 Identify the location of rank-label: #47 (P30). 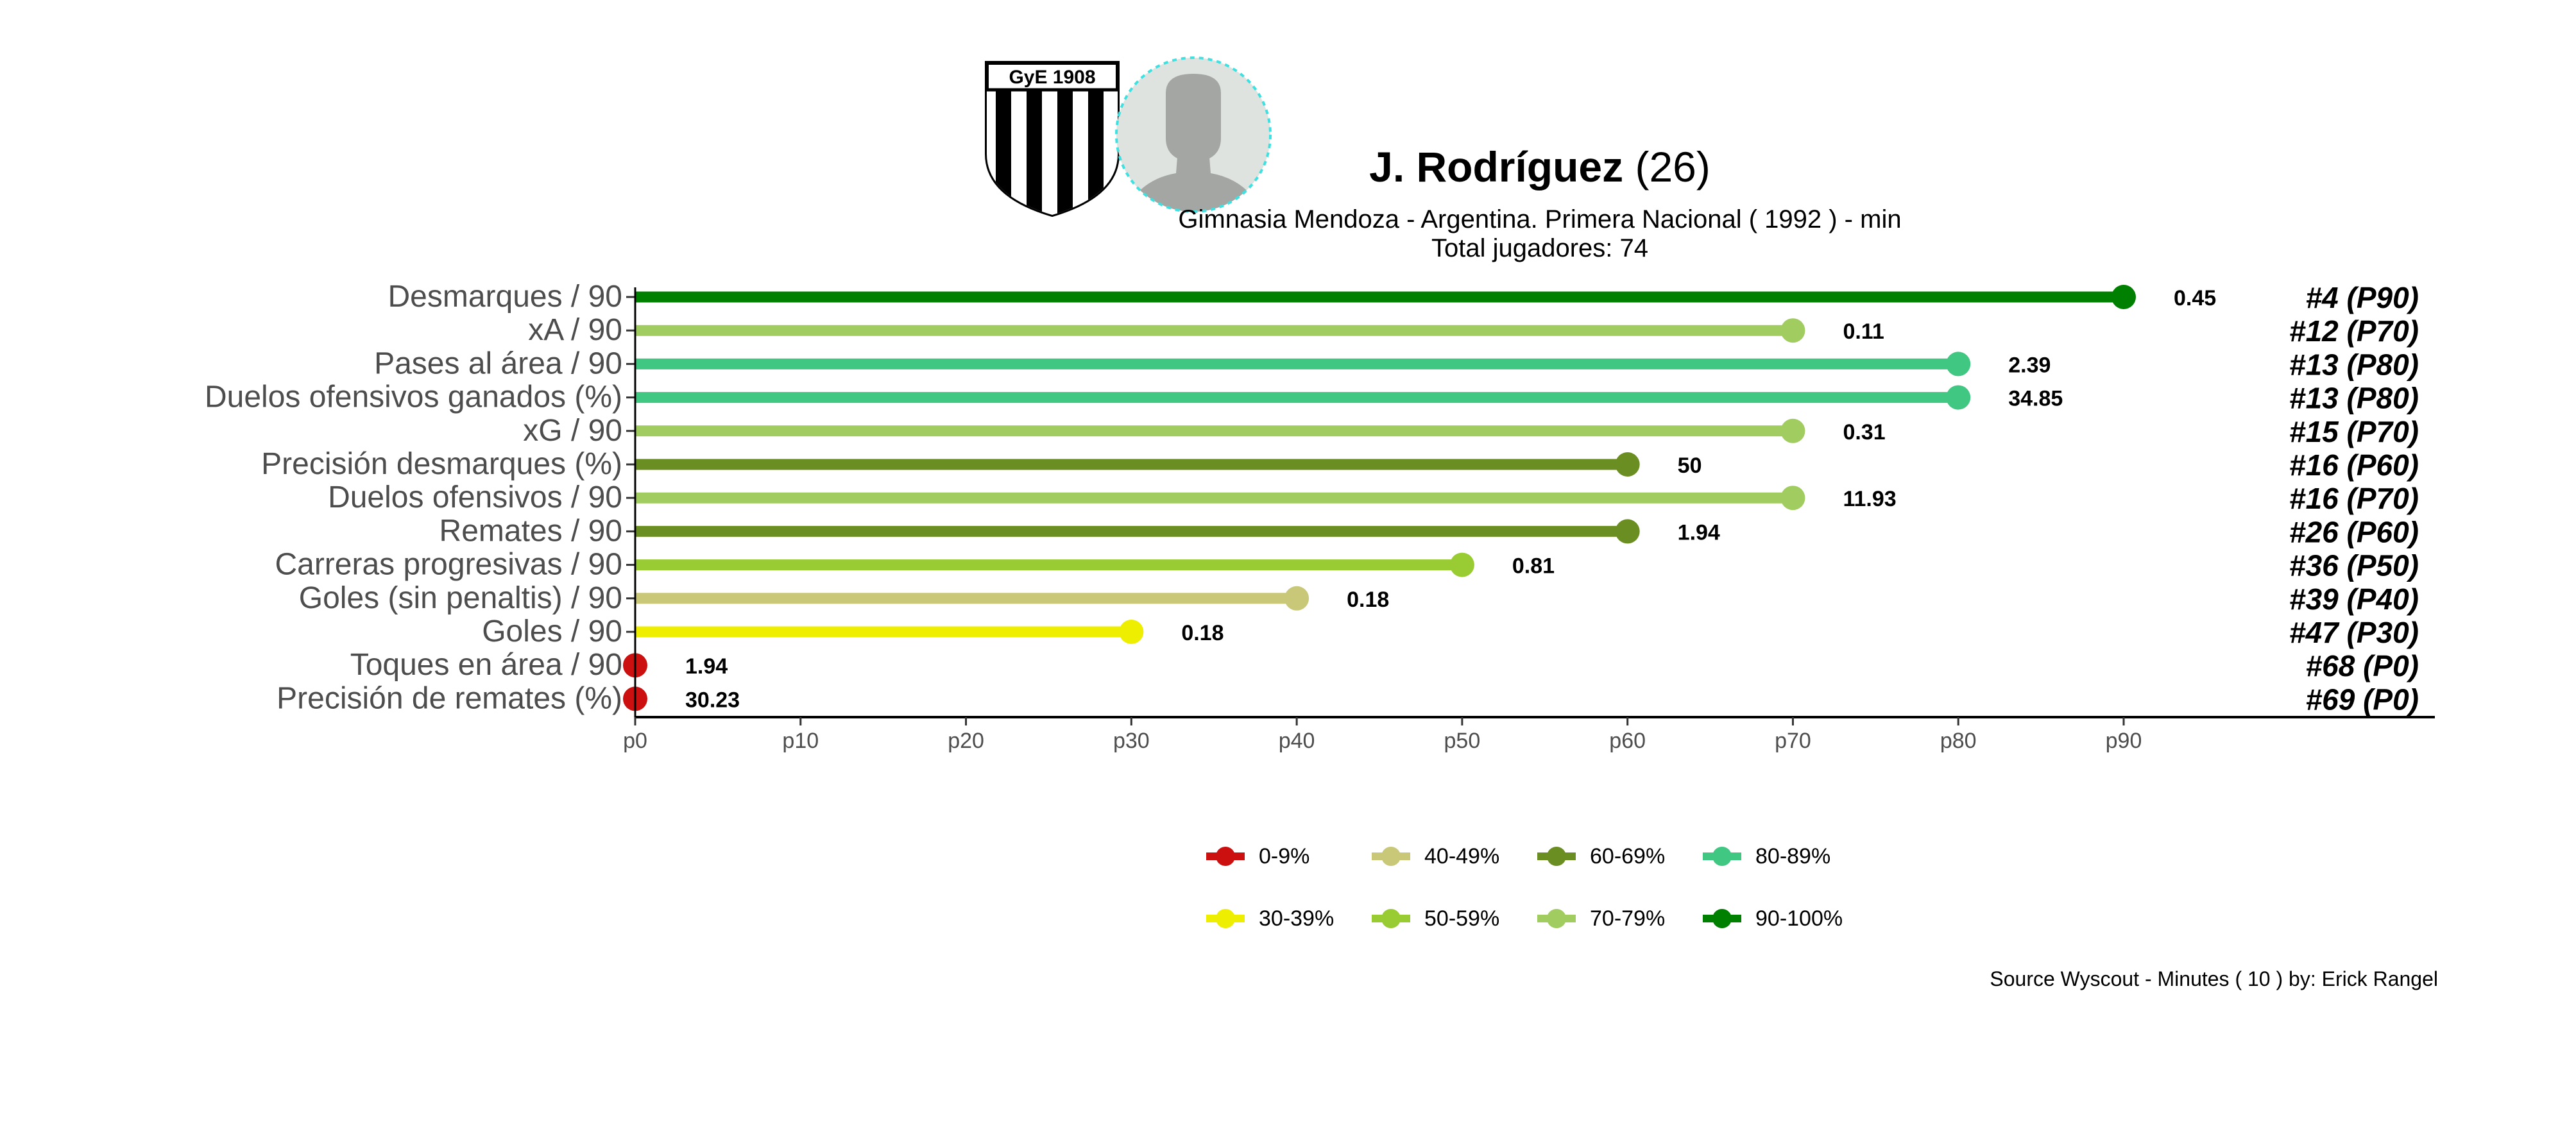
(2354, 632).